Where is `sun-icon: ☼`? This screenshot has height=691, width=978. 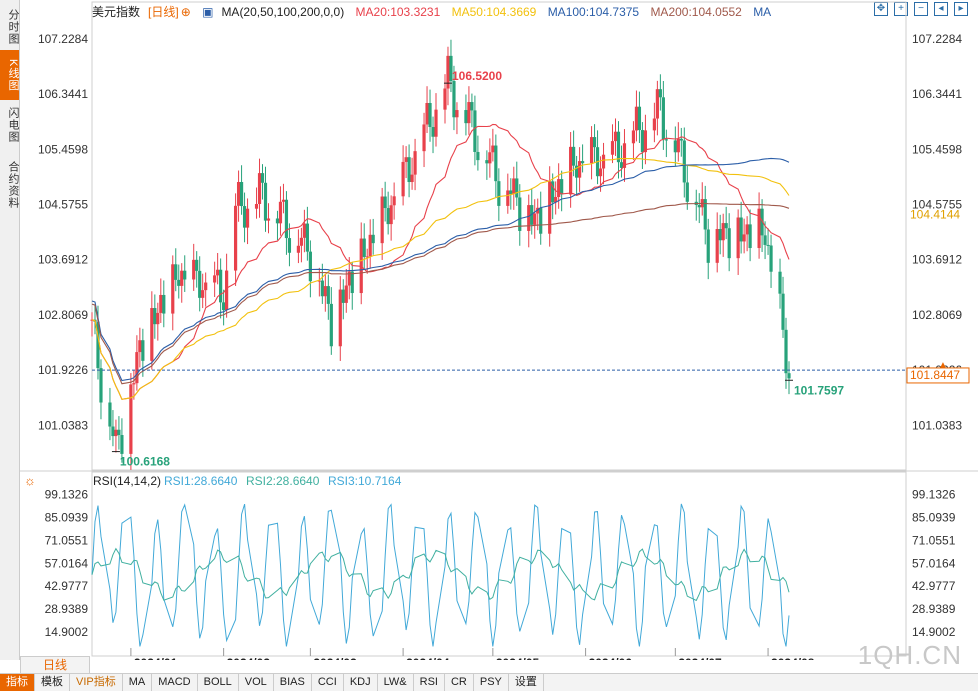
sun-icon: ☼ is located at coordinates (30, 480).